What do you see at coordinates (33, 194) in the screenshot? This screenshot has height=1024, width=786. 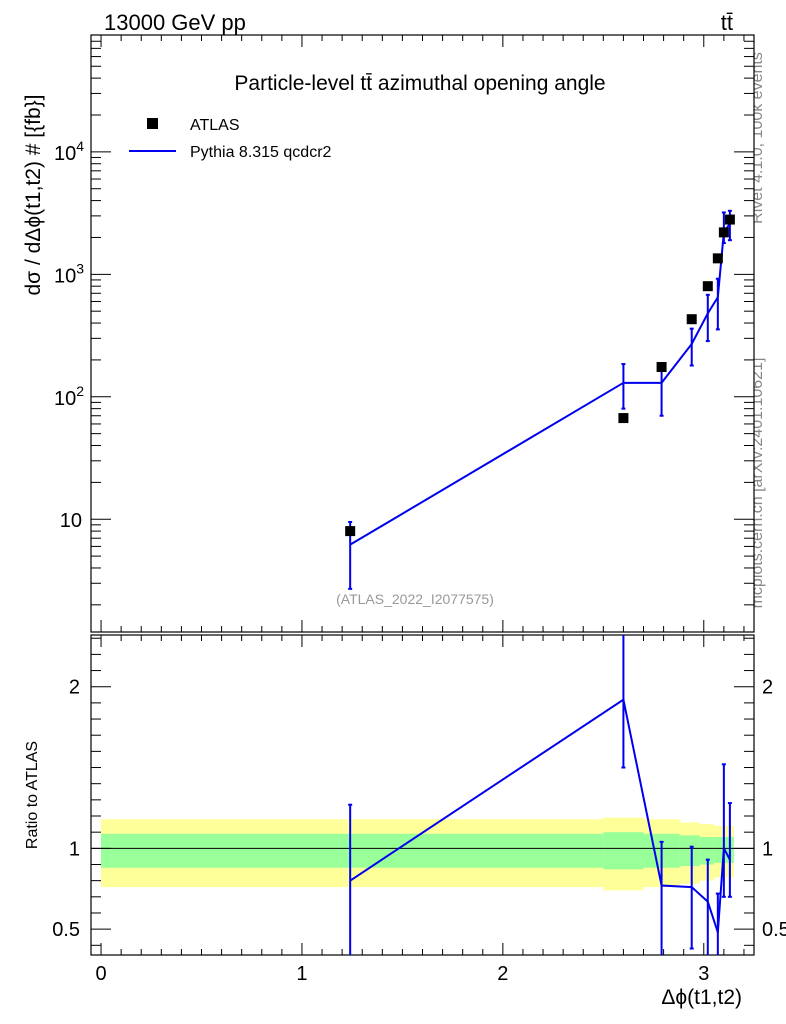 I see `y-axis-label: dσ / dΔϕ(t1,t2) # [{fb}]` at bounding box center [33, 194].